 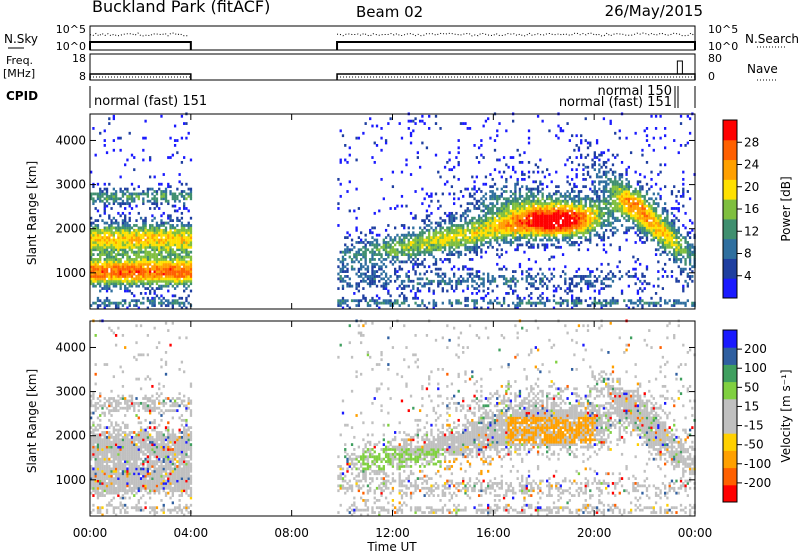 I want to click on nave-tick-low: 0, so click(x=711, y=76).